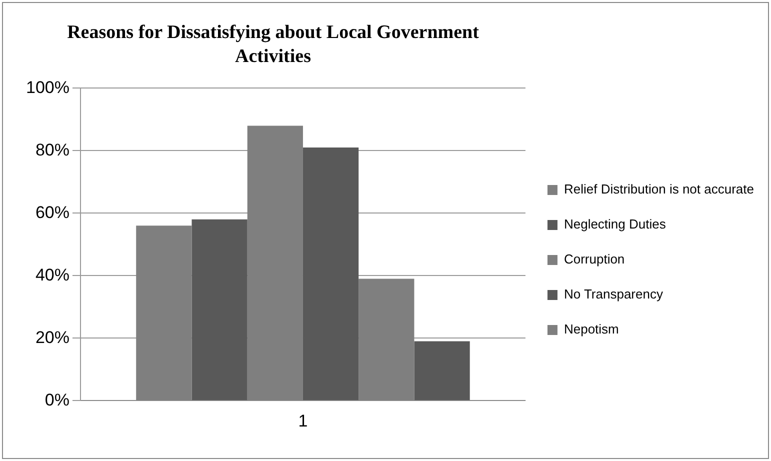  What do you see at coordinates (52, 337) in the screenshot?
I see `y-tick-label: 20%` at bounding box center [52, 337].